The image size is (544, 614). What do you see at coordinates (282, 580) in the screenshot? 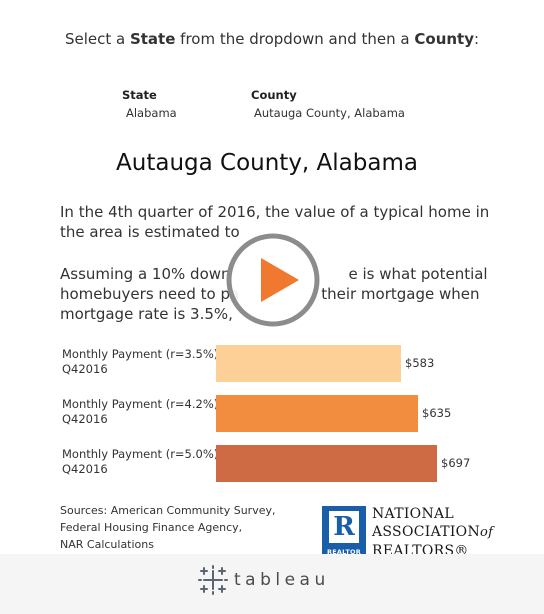
I see `tableau-wordmark: tableau` at bounding box center [282, 580].